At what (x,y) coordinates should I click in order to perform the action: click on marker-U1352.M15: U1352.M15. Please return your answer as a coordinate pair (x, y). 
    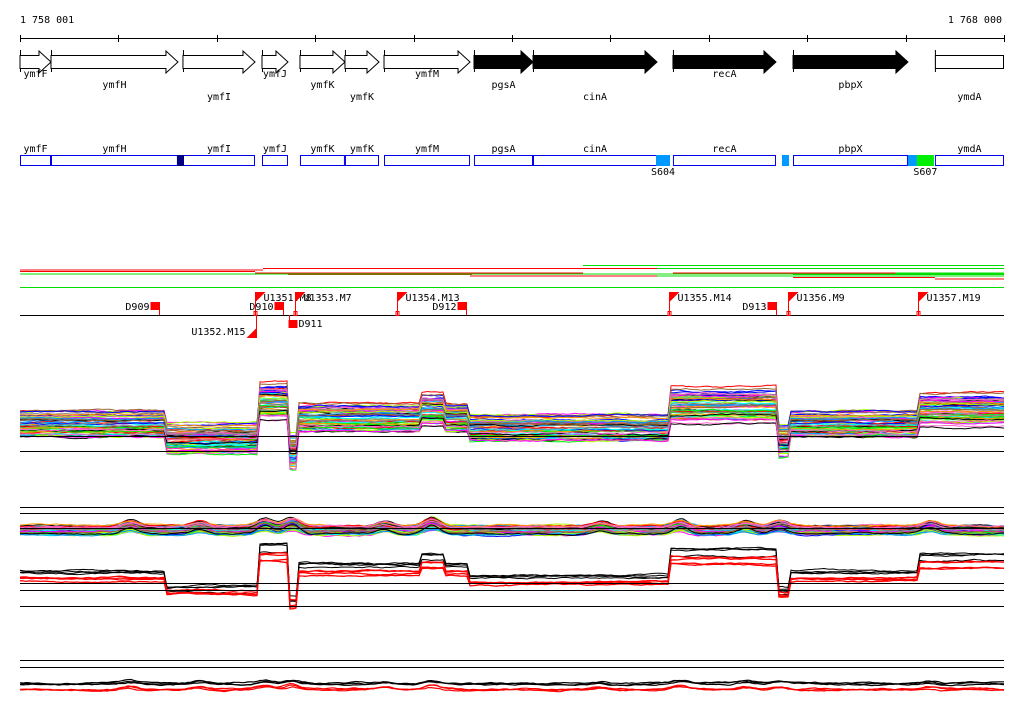
    Looking at the image, I should click on (224, 326).